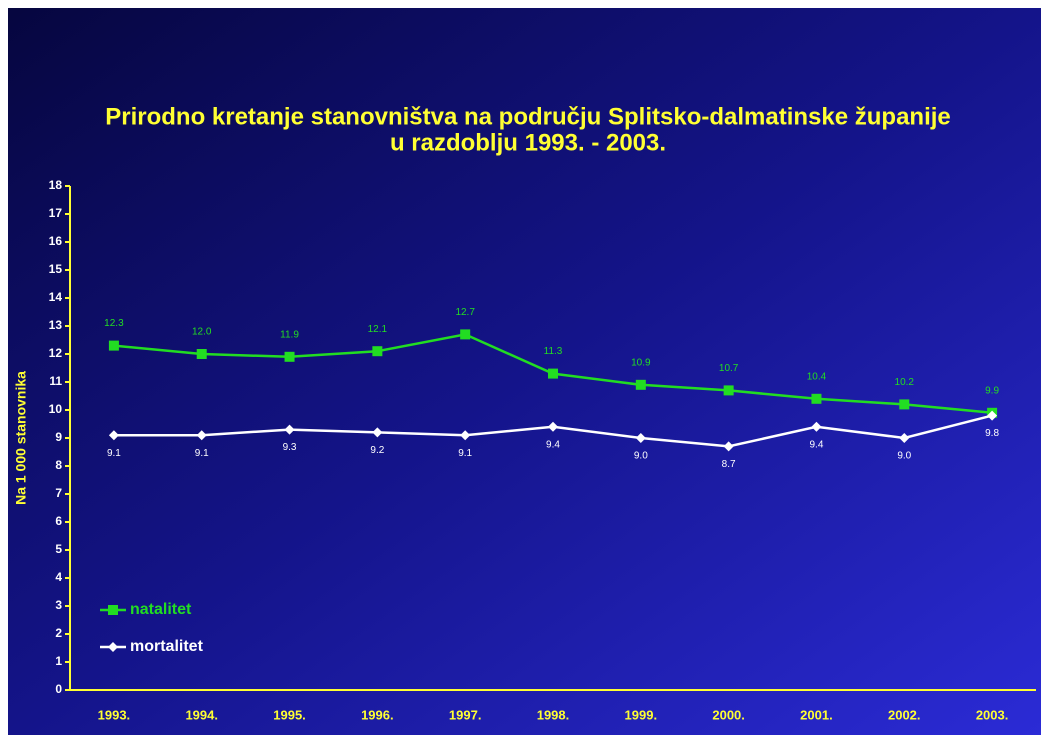 This screenshot has height=743, width=1041. I want to click on data-label: 9.2, so click(377, 450).